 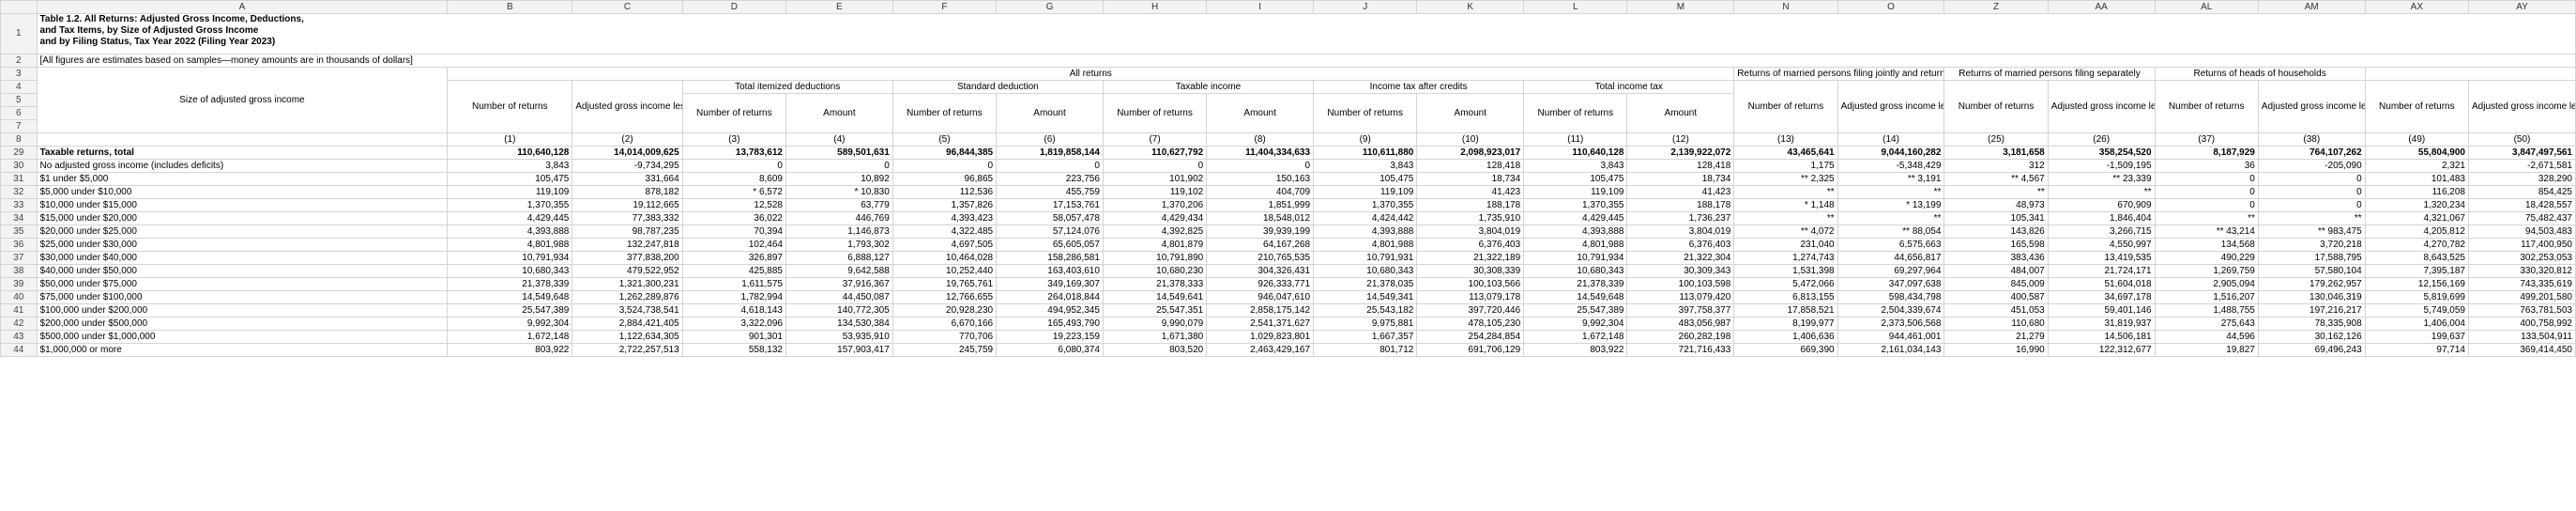 I want to click on column-number-cell: (38), so click(x=2311, y=139).